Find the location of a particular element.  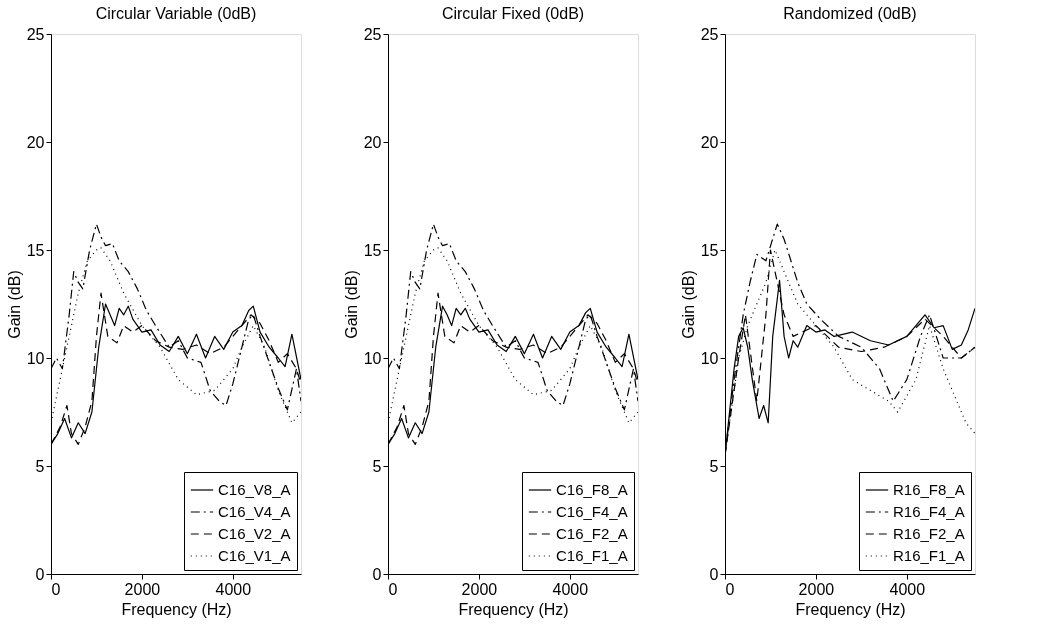

legend-label: C16_F4_A is located at coordinates (592, 511).